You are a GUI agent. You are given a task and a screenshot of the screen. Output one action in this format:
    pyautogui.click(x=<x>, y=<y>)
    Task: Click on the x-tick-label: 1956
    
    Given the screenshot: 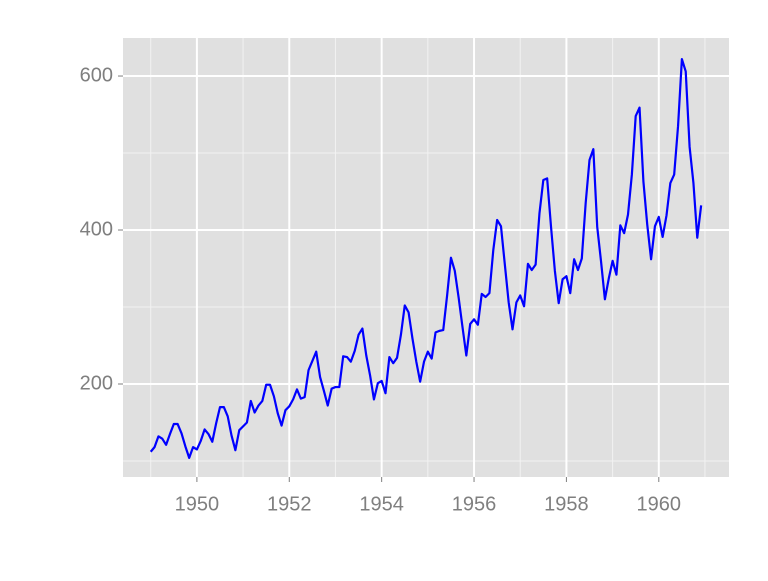 What is the action you would take?
    pyautogui.click(x=474, y=504)
    